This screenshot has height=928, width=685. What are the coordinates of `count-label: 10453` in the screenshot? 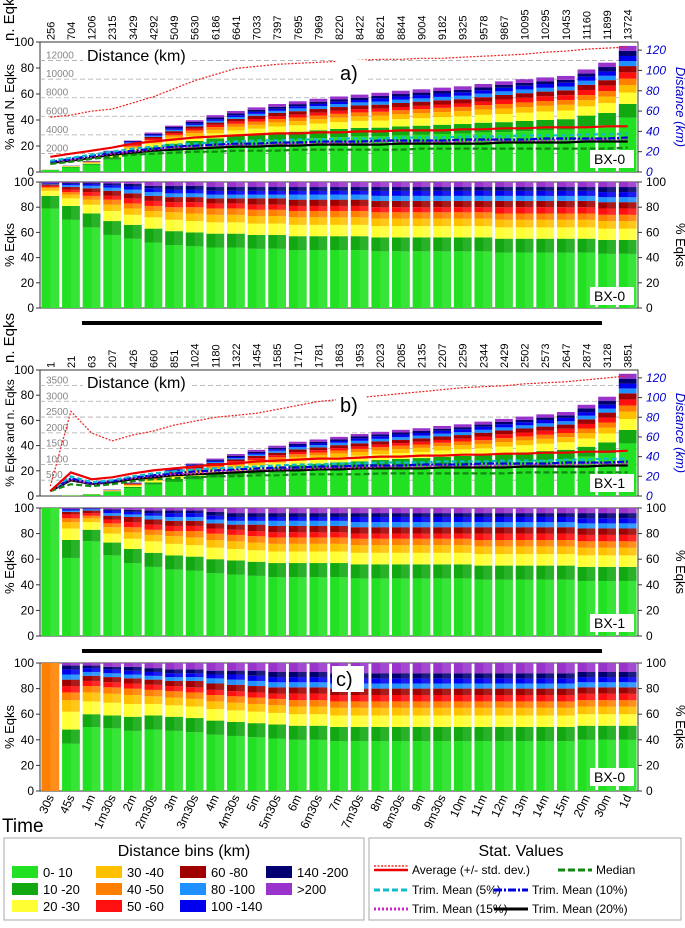 It's located at (567, 24).